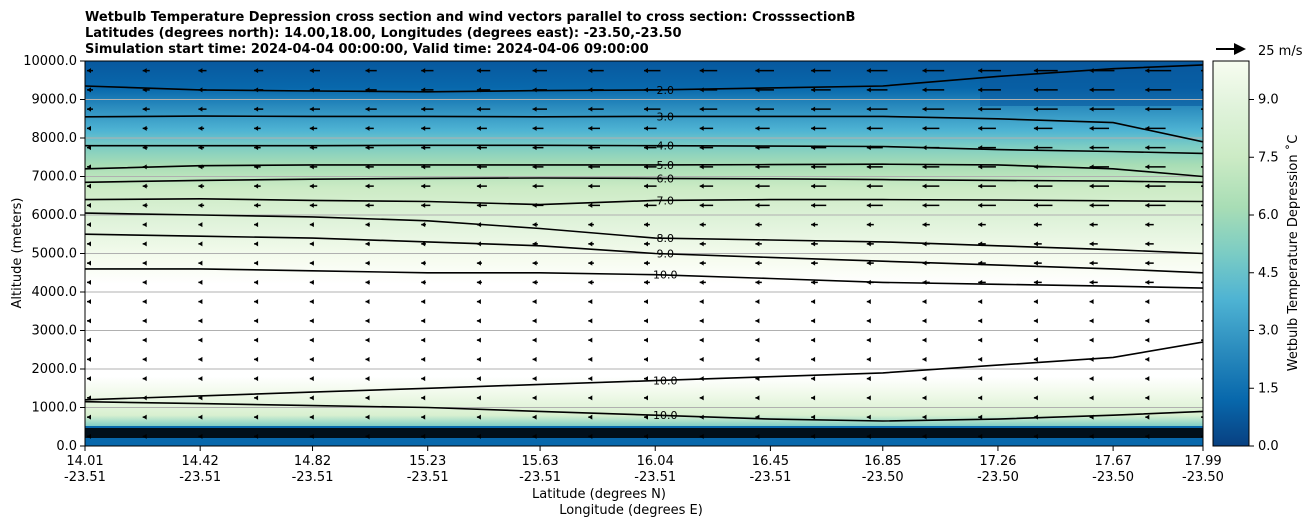 Image resolution: width=1312 pixels, height=526 pixels. Describe the element at coordinates (599, 494) in the screenshot. I see `x-axis-label-latitude: Latitude (degrees N)` at that location.